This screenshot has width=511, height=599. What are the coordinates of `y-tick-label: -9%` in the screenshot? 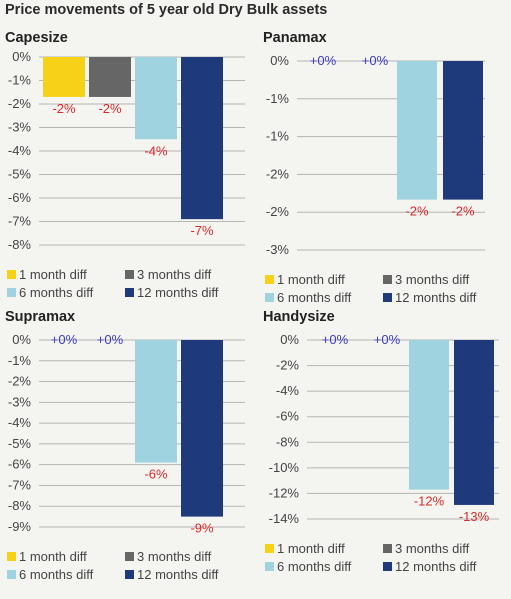 It's located at (20, 526).